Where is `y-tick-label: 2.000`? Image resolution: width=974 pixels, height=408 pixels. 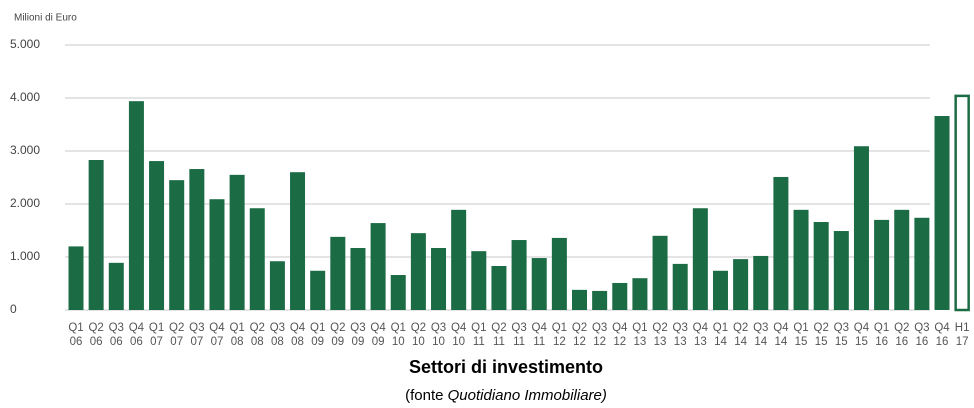 y-tick-label: 2.000 is located at coordinates (25, 203).